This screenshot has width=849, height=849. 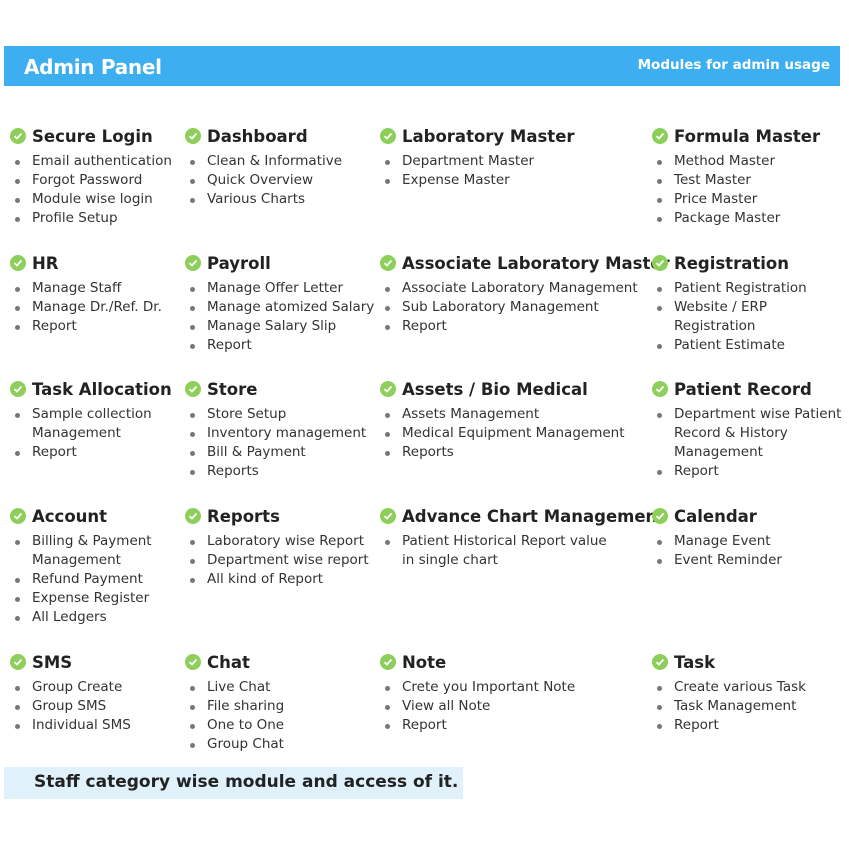 What do you see at coordinates (736, 136) in the screenshot?
I see `module-heading: Formula Master` at bounding box center [736, 136].